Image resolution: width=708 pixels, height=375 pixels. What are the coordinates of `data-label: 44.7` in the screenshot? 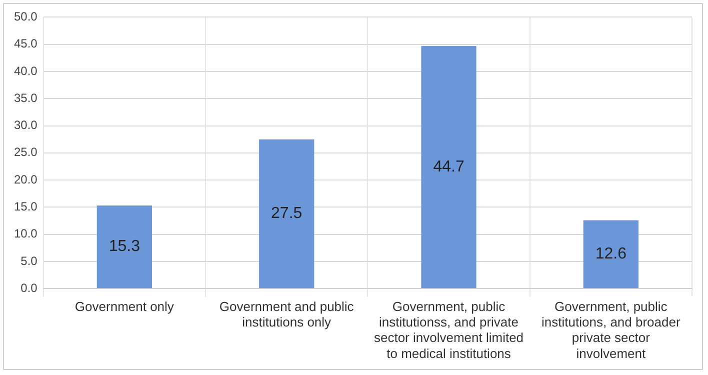 It's located at (448, 167).